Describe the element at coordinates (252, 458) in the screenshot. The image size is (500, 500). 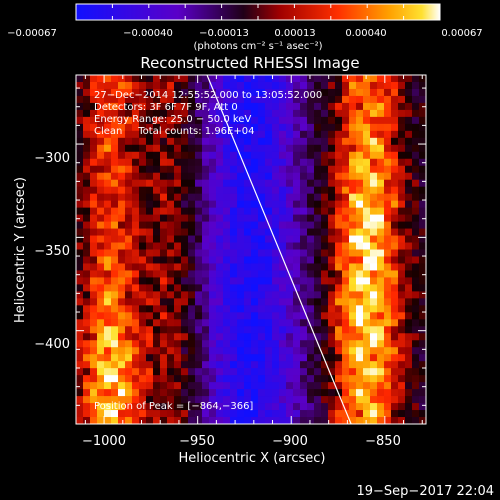
I see `x-axis-label: Heliocentric X (arcsec)` at that location.